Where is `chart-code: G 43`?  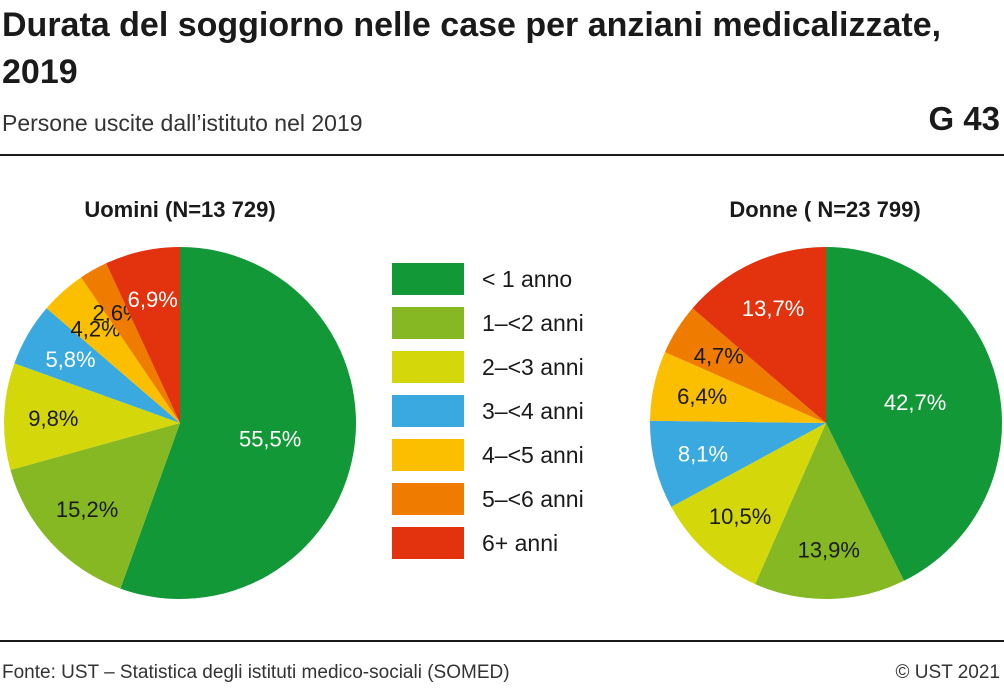 chart-code: G 43 is located at coordinates (964, 118).